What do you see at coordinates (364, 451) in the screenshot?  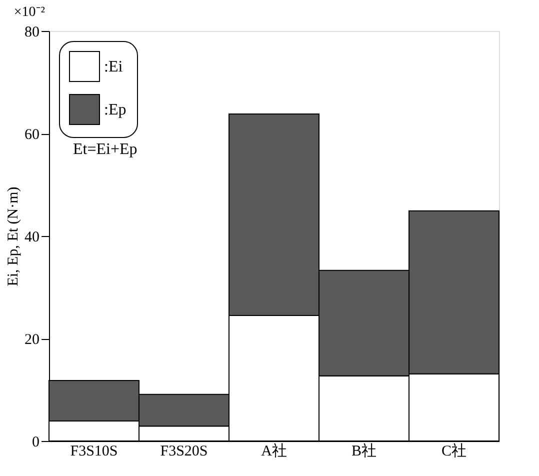 I see `x-tick-label: B社` at bounding box center [364, 451].